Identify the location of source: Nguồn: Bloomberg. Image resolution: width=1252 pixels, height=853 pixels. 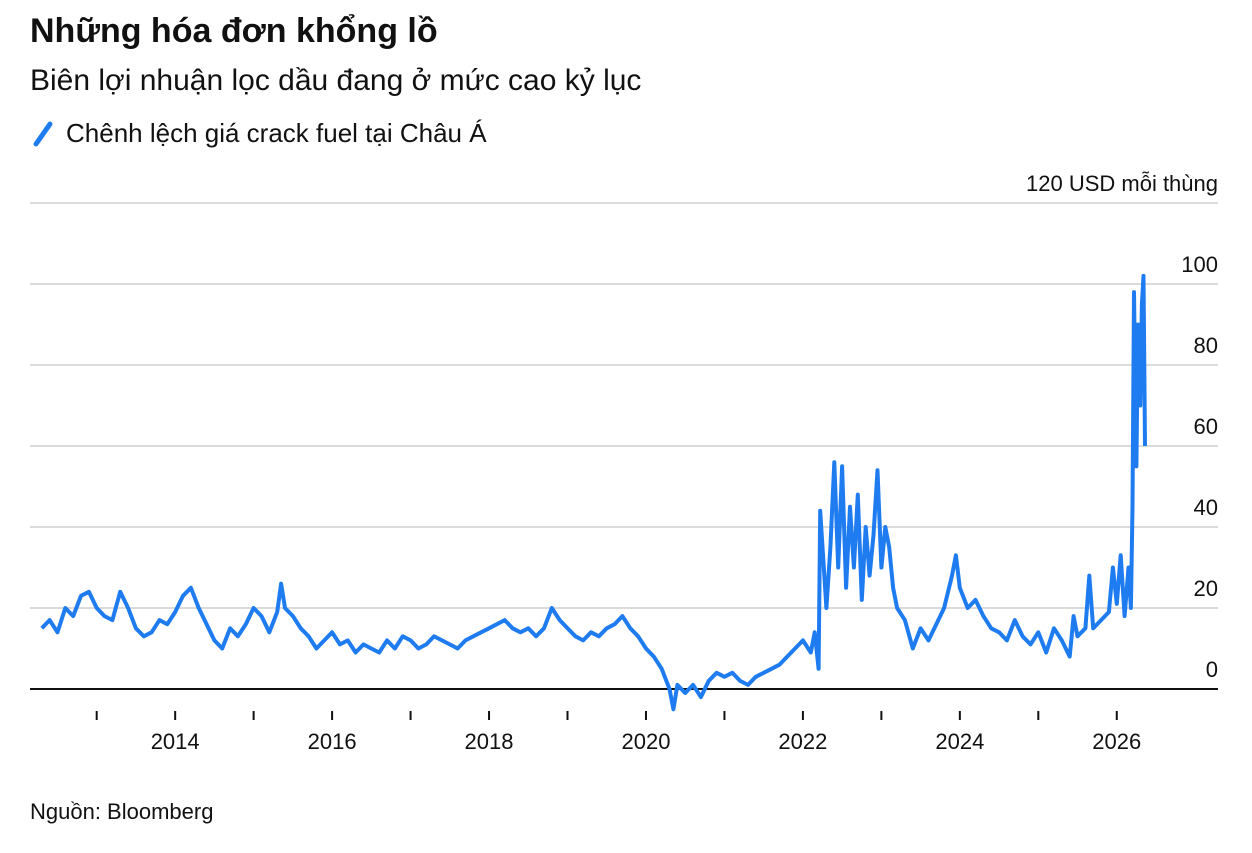
(121, 811).